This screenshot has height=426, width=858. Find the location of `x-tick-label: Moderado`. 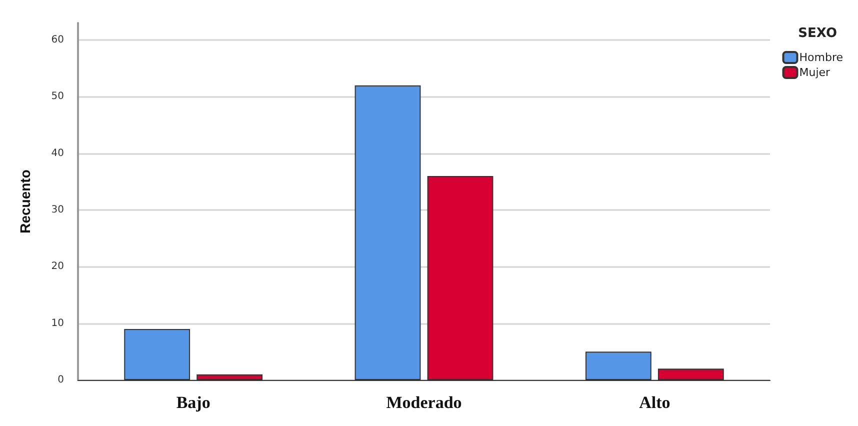

x-tick-label: Moderado is located at coordinates (424, 402).